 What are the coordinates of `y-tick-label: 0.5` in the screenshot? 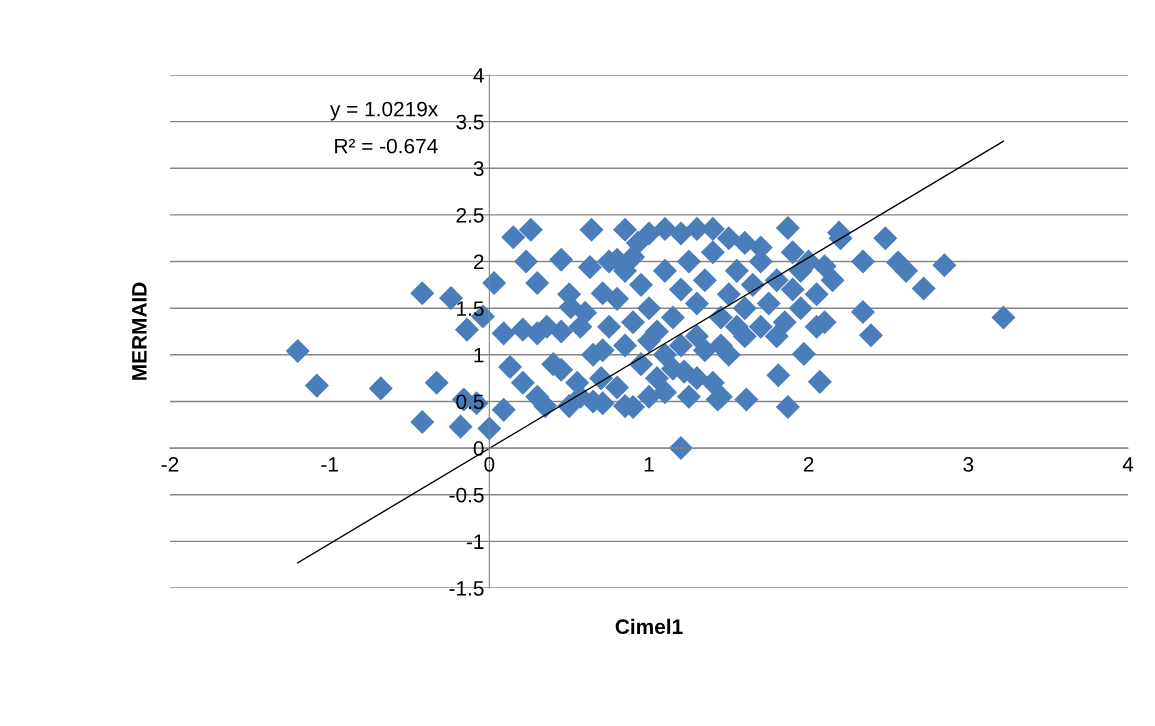 It's located at (470, 402).